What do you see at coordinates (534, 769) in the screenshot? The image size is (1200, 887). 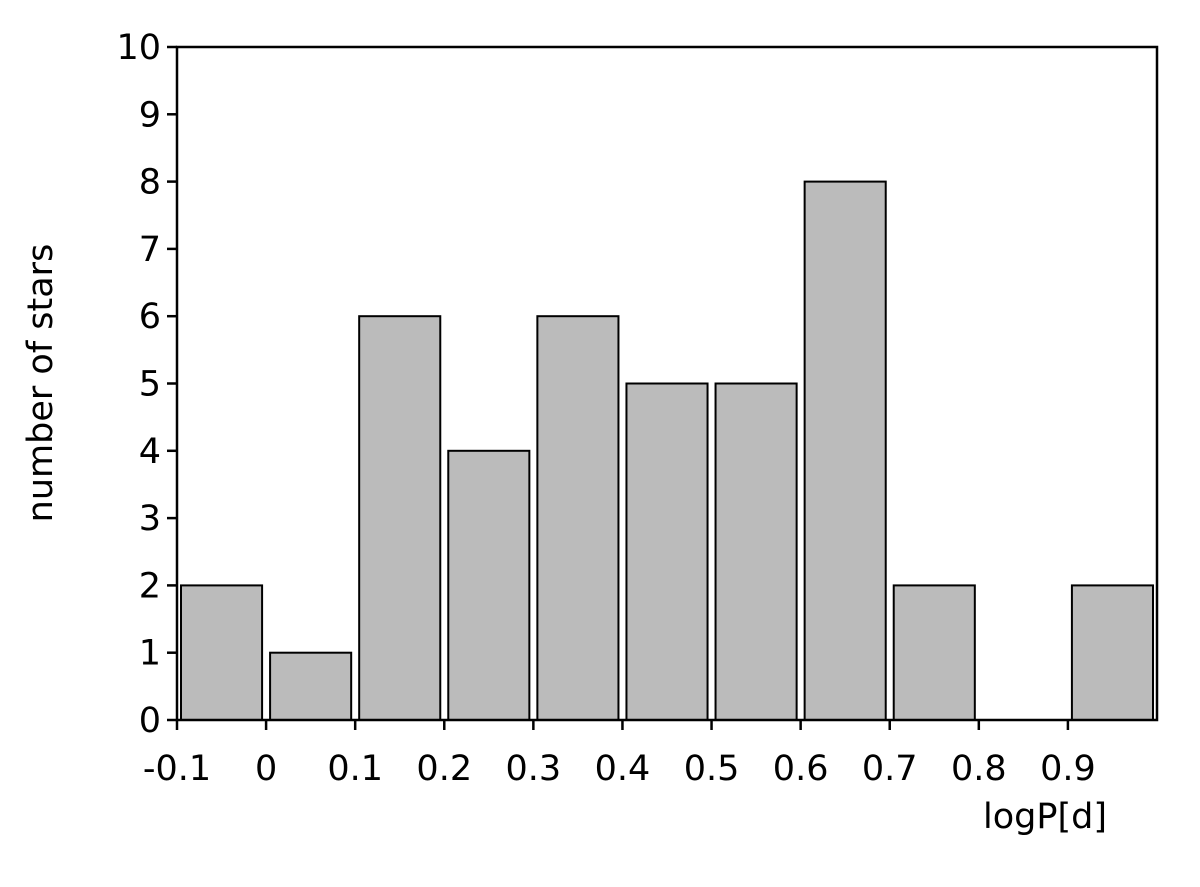 I see `x-tick-label: 0.3` at bounding box center [534, 769].